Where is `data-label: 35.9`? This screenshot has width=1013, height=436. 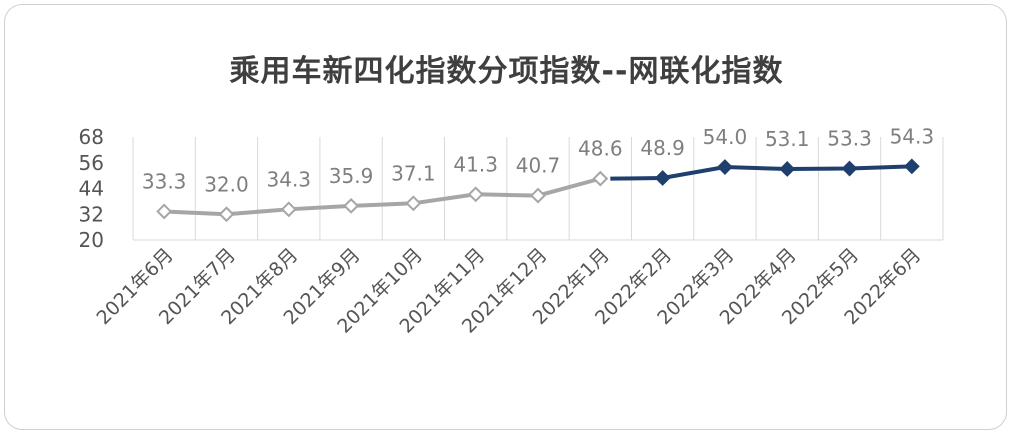
data-label: 35.9 is located at coordinates (351, 176).